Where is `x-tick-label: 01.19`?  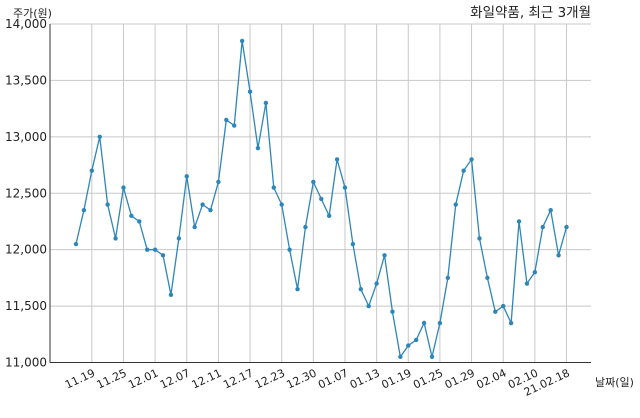
x-tick-label: 01.19 is located at coordinates (396, 378).